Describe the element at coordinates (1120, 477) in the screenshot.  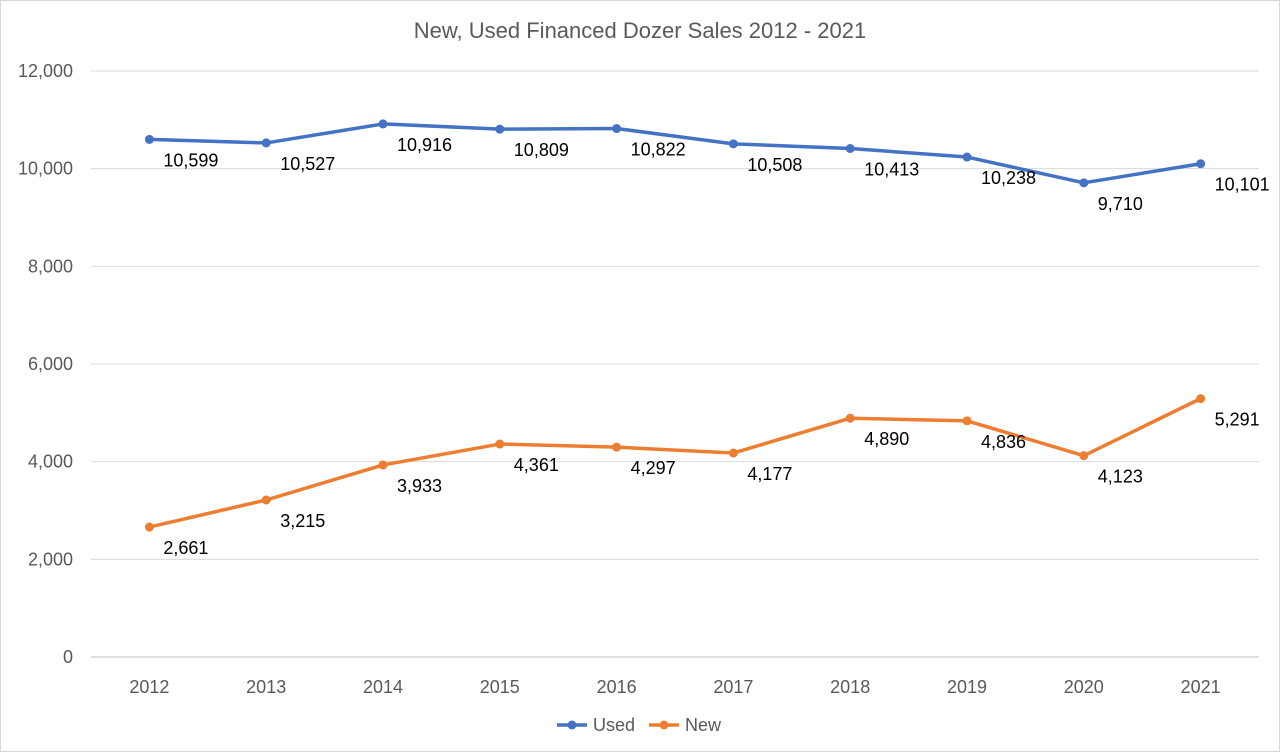
I see `data-label-new: 4,123` at that location.